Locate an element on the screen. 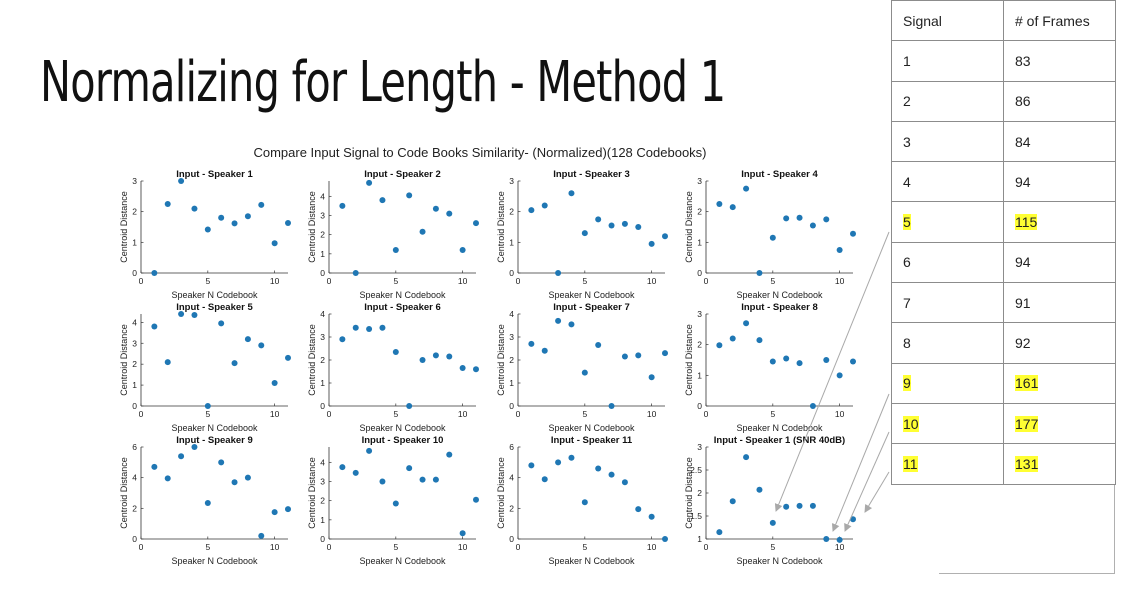  plot-12-title: Input - Speaker 1 (SNR 40dB) is located at coordinates (779, 440).